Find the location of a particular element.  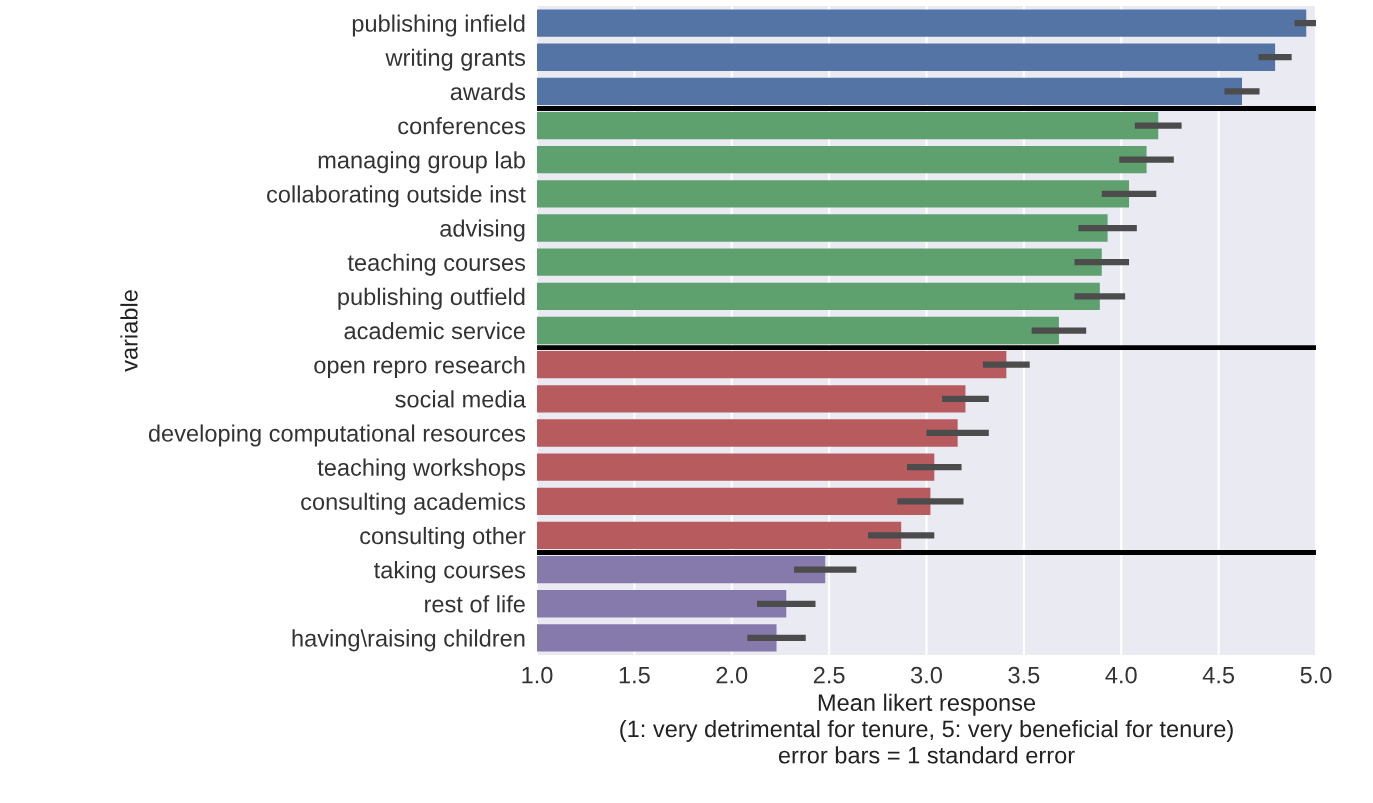

y-tick-label: consulting academics is located at coordinates (413, 503).